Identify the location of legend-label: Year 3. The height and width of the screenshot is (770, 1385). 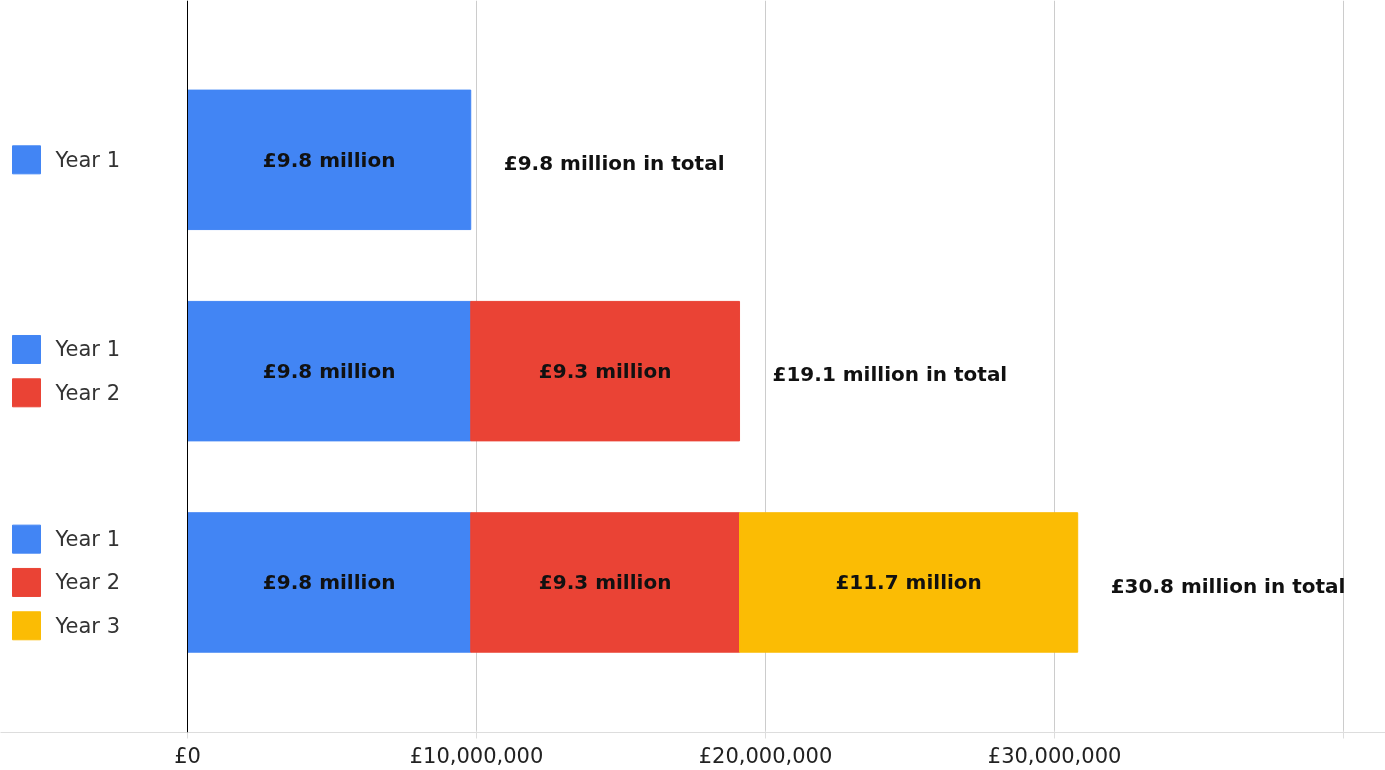
(87, 625).